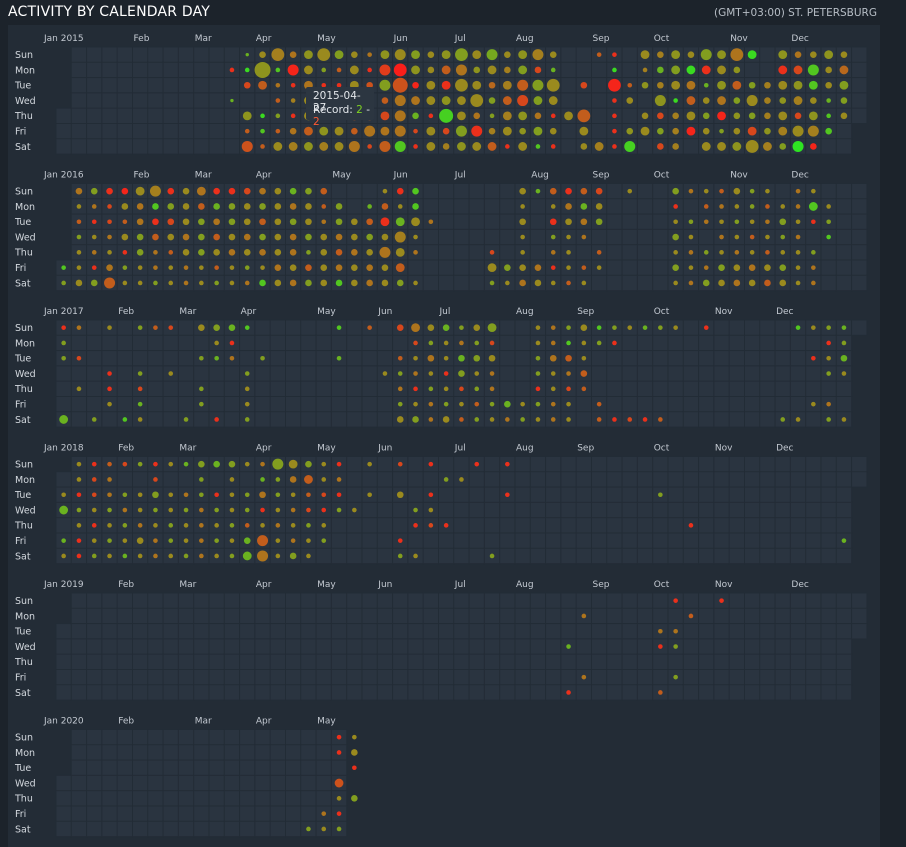 This screenshot has height=847, width=906. What do you see at coordinates (368, 110) in the screenshot?
I see `tooltip-record-sep: -` at bounding box center [368, 110].